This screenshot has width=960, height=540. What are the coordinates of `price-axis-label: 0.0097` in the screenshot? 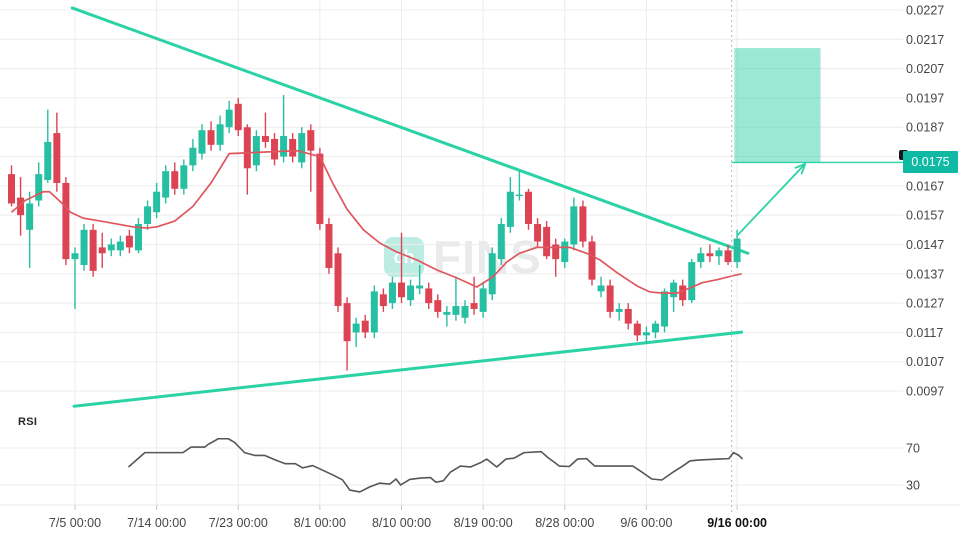 It's located at (925, 392).